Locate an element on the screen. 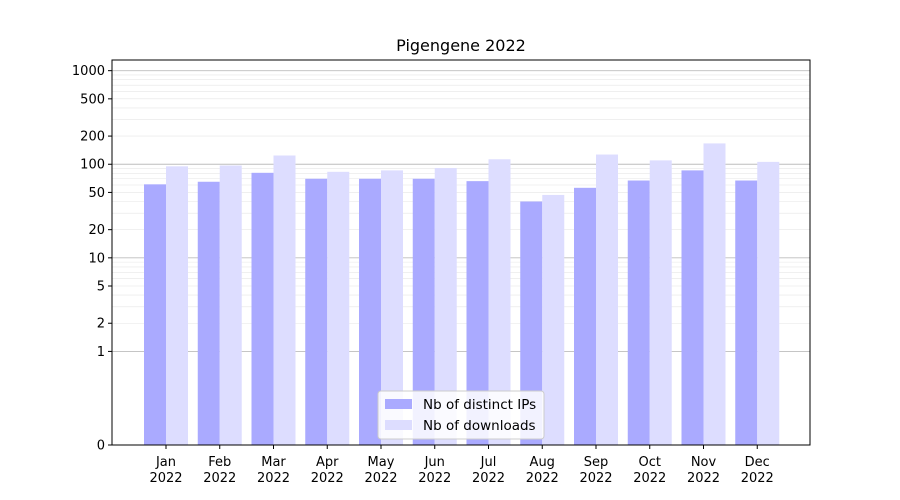  y-tick-label: 1 is located at coordinates (101, 352).